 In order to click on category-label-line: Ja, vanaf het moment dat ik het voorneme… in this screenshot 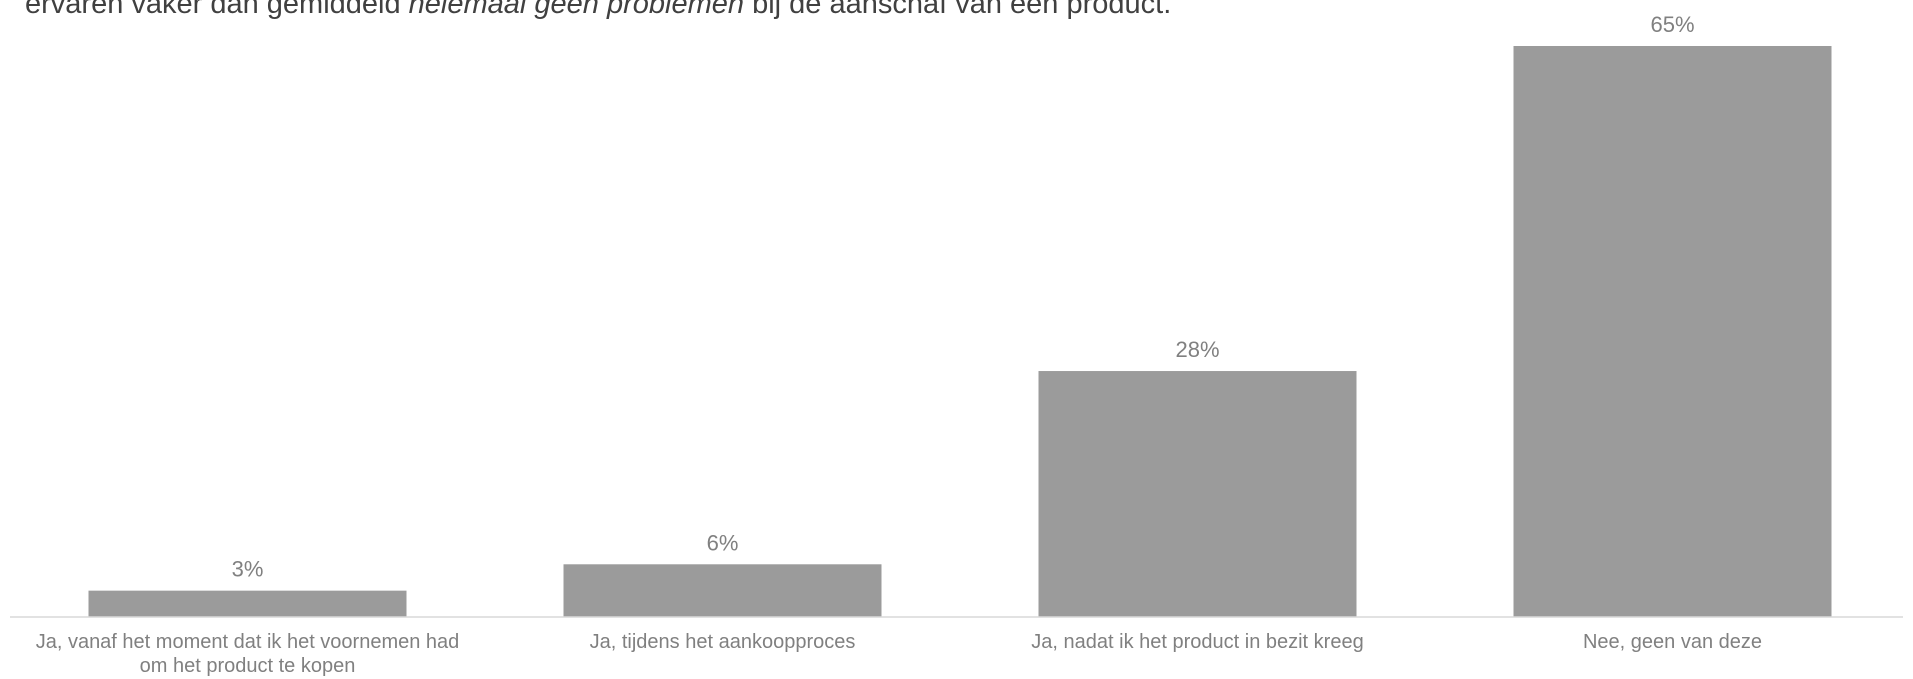, I will do `click(248, 642)`.